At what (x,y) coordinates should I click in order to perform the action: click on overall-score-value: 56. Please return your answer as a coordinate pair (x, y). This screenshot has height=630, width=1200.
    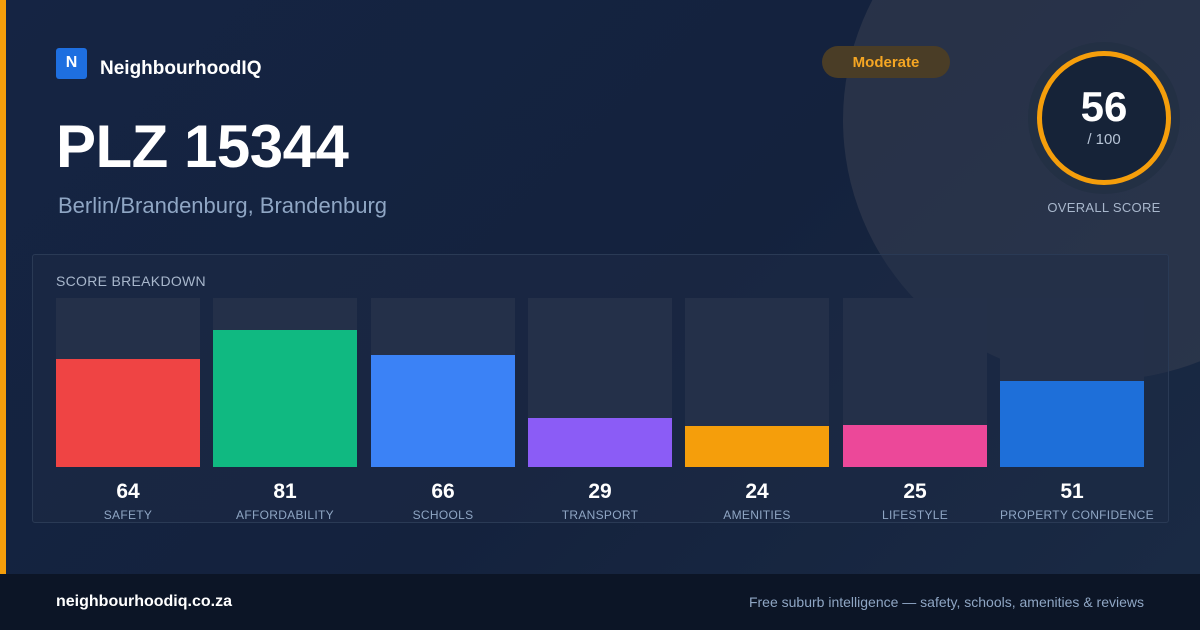
    Looking at the image, I should click on (1104, 106).